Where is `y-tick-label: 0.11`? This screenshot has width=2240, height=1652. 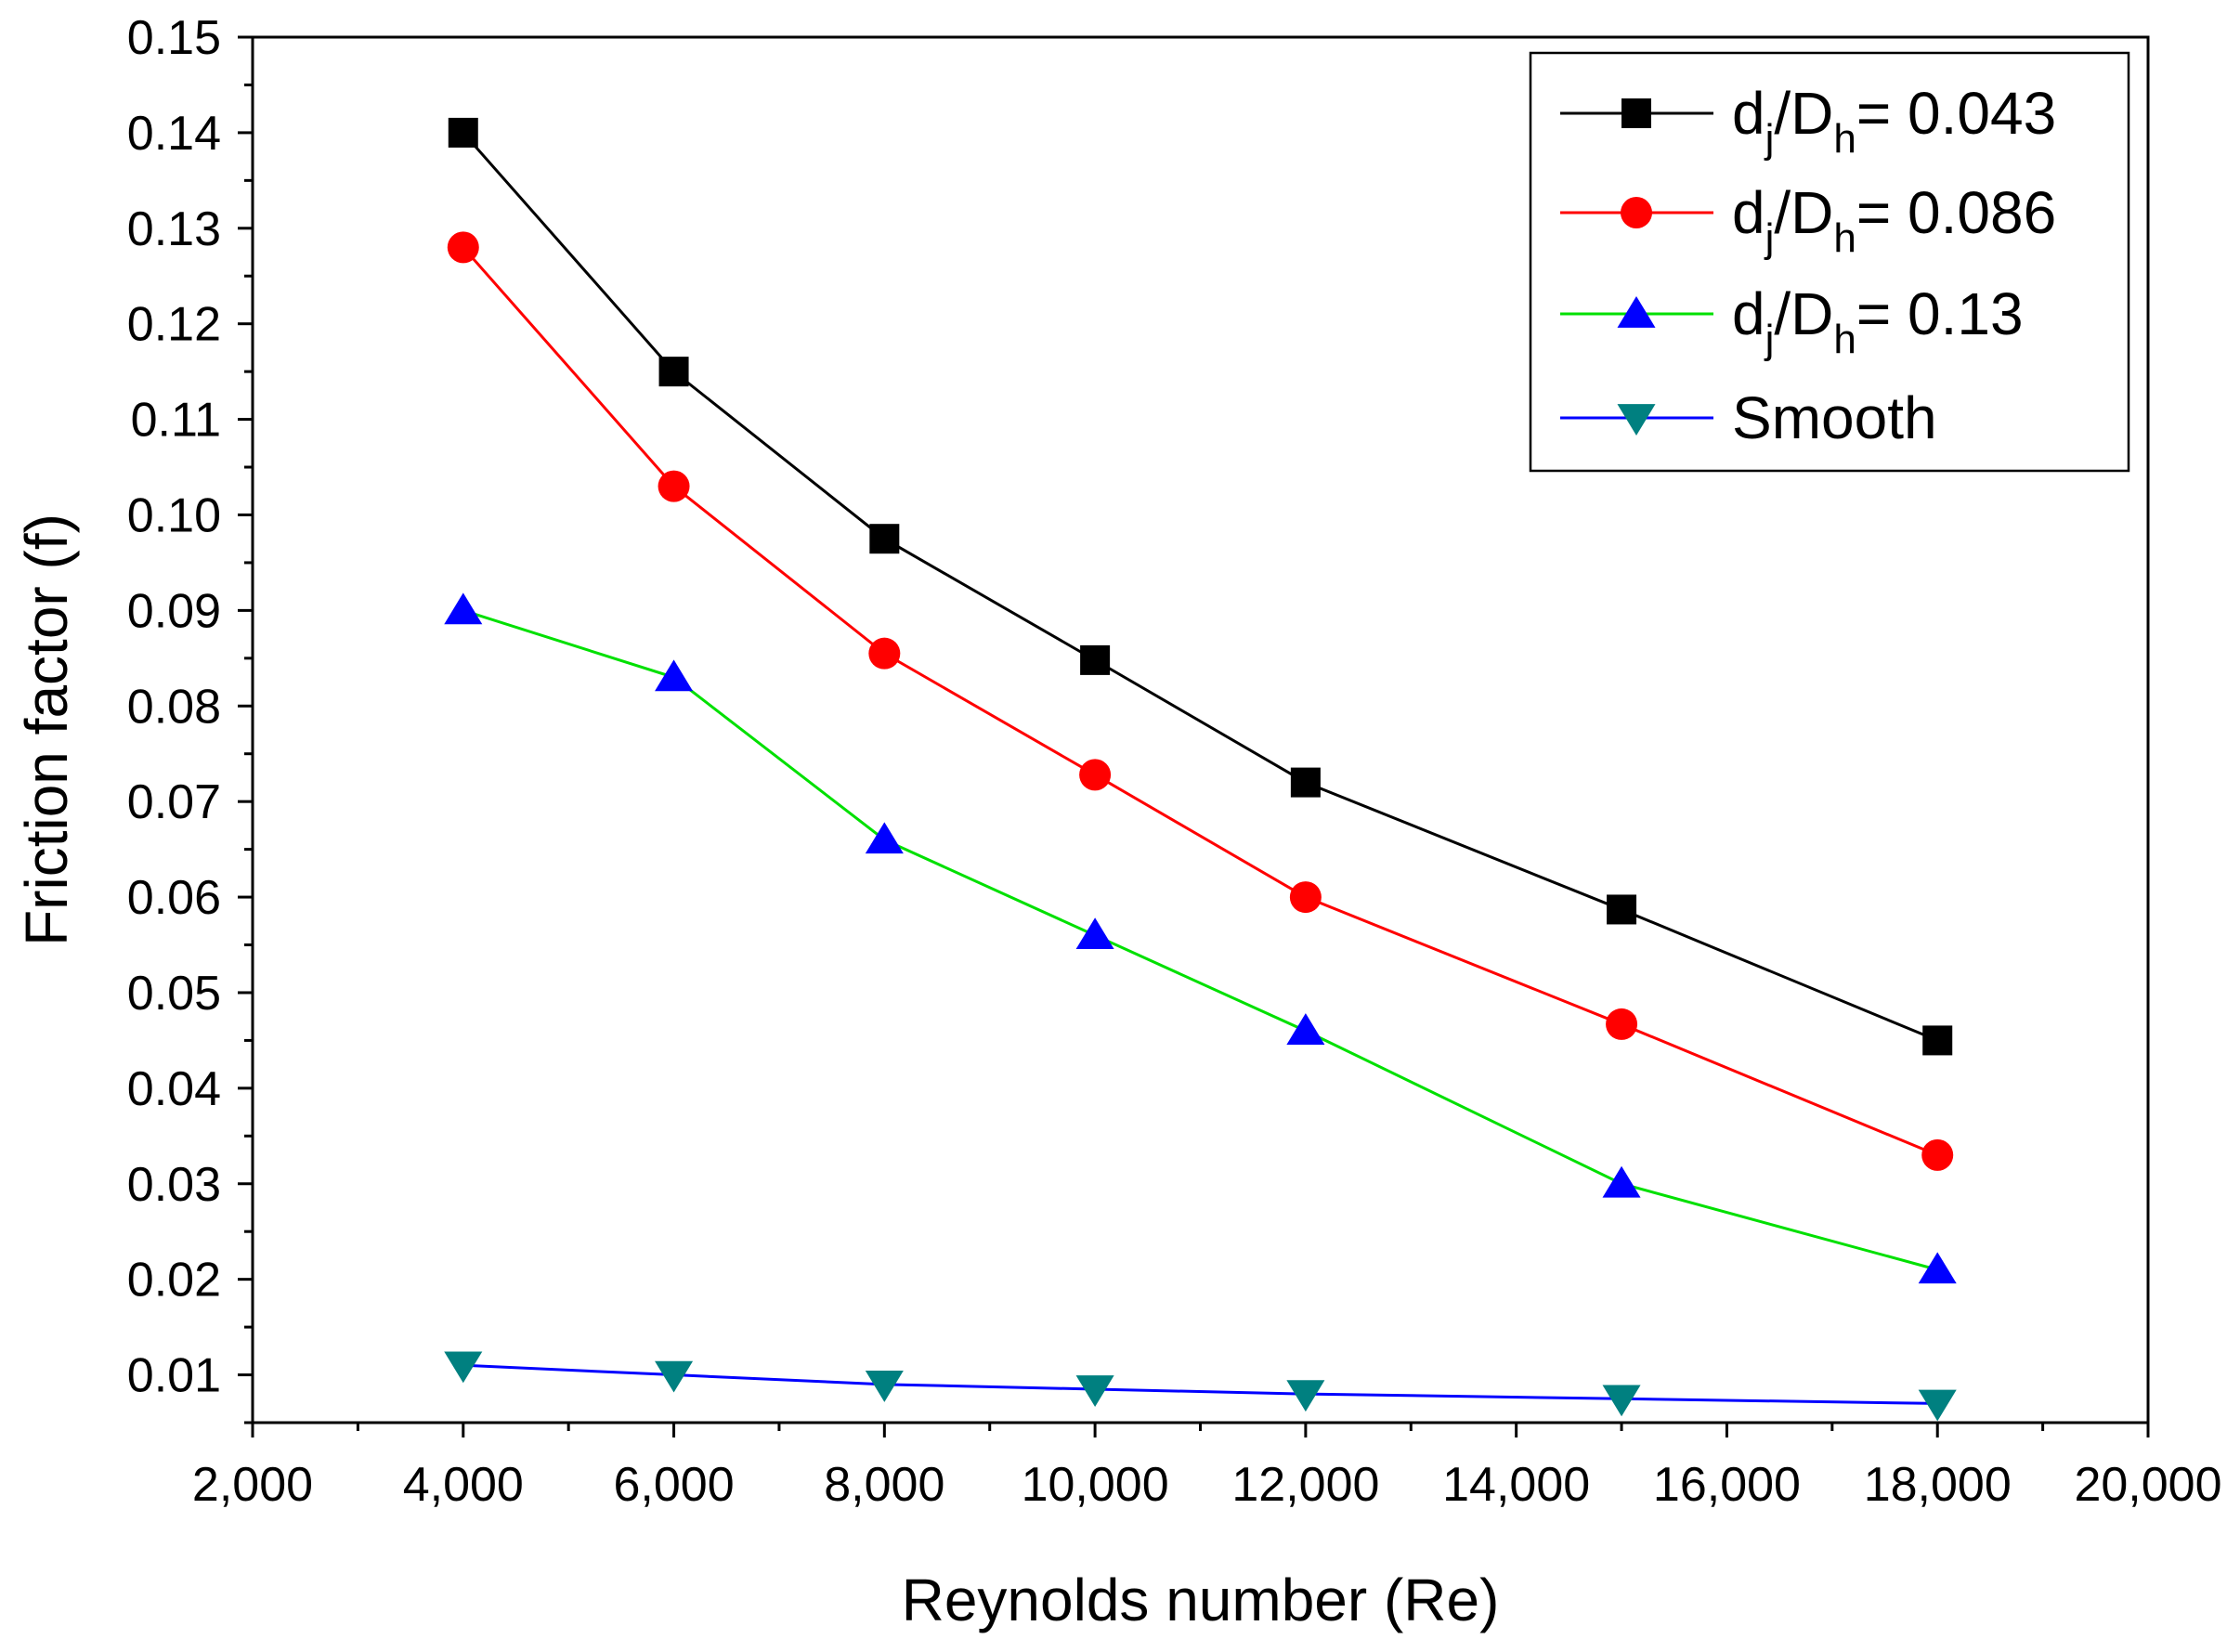
y-tick-label: 0.11 is located at coordinates (176, 421).